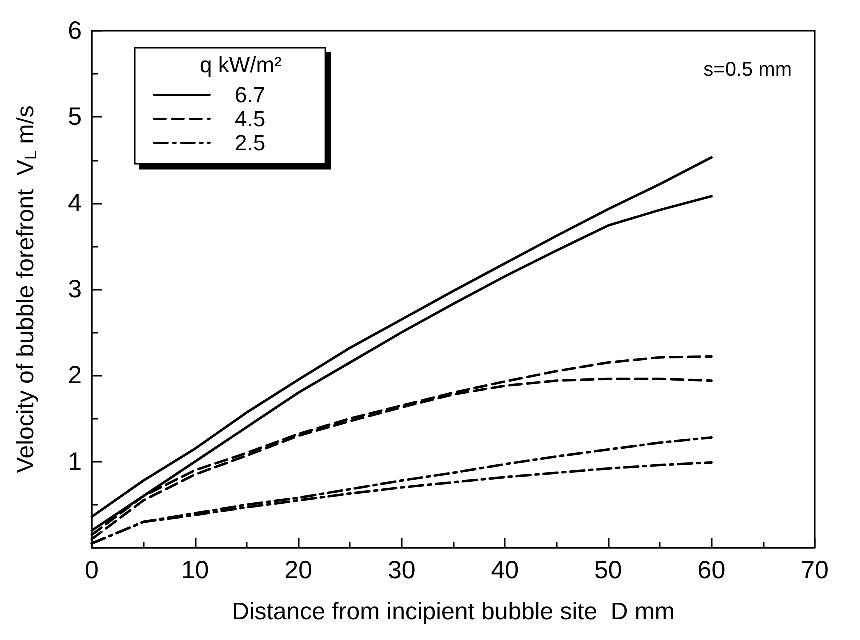 This screenshot has height=640, width=860. What do you see at coordinates (250, 143) in the screenshot?
I see `legend-label: 2.5` at bounding box center [250, 143].